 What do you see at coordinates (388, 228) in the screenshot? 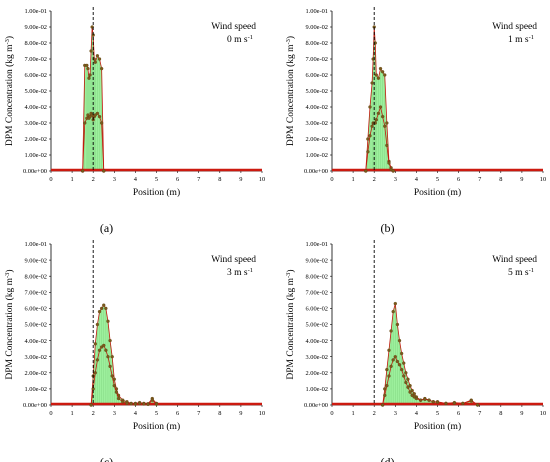
I see `panel-label: (b)` at bounding box center [388, 228].